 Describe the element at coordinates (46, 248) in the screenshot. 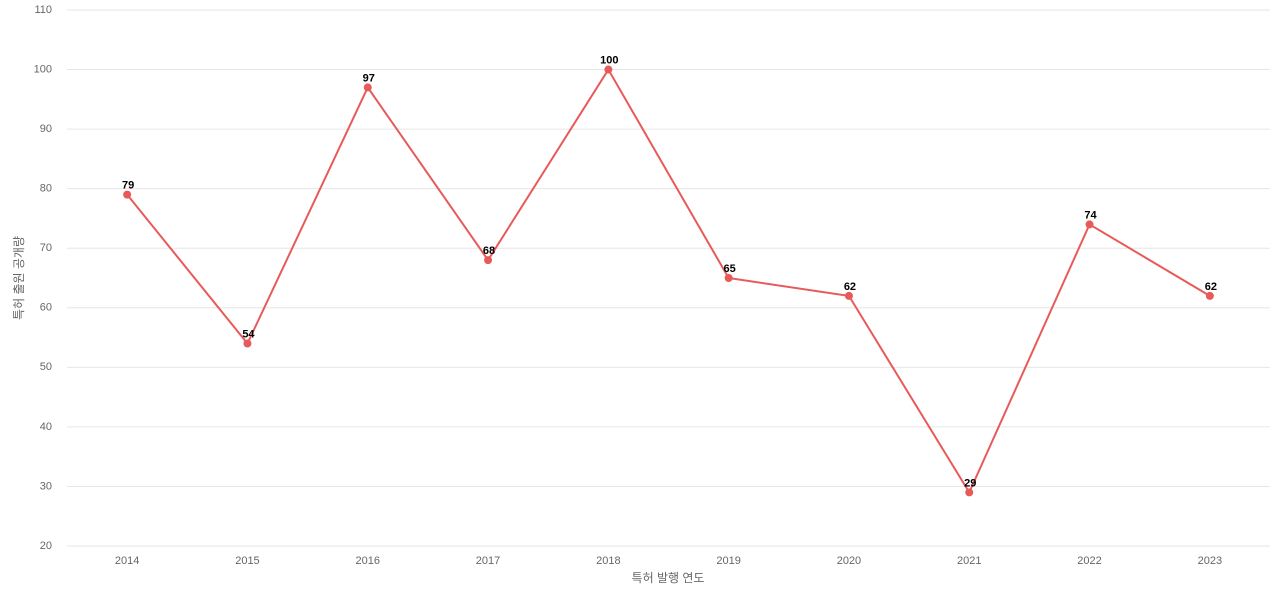

I see `y-tick-label: 70` at that location.